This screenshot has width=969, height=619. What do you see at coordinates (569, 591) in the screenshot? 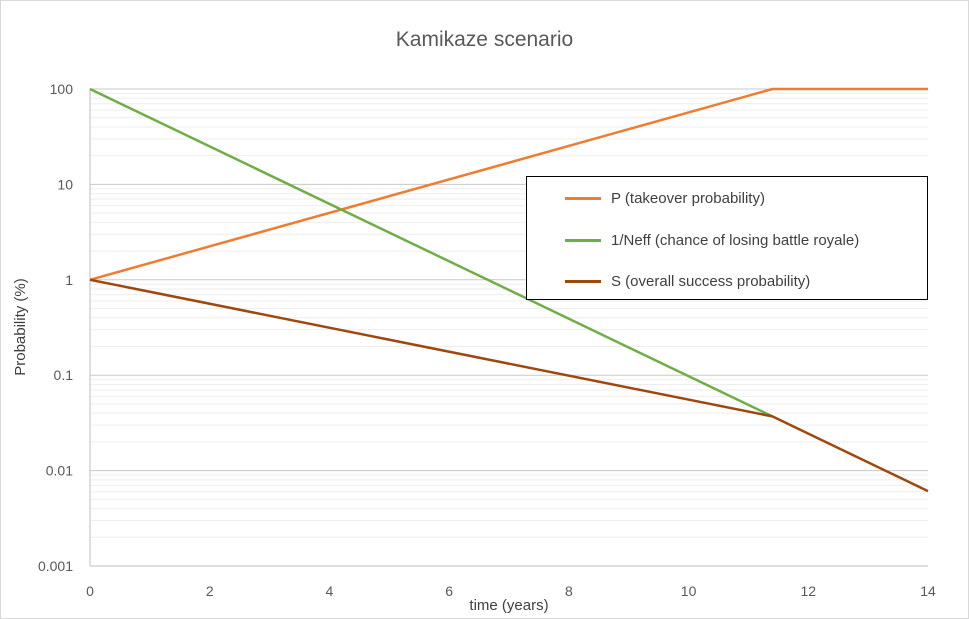
I see `x-tick-label: 8` at bounding box center [569, 591].